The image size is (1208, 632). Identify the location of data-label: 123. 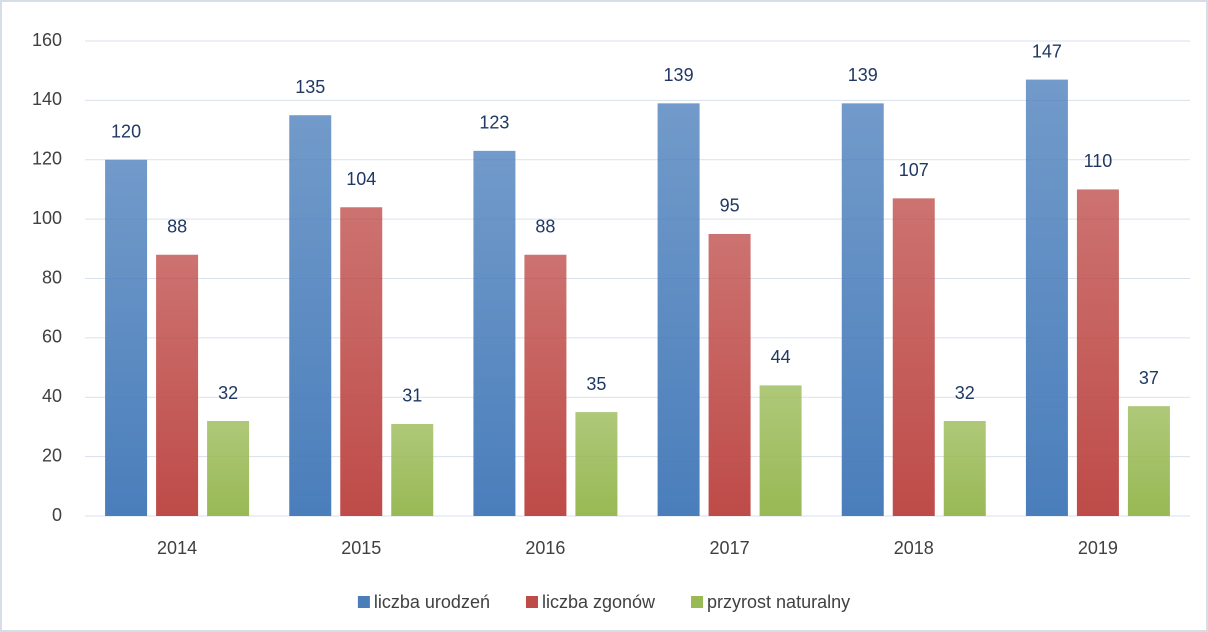
(494, 123).